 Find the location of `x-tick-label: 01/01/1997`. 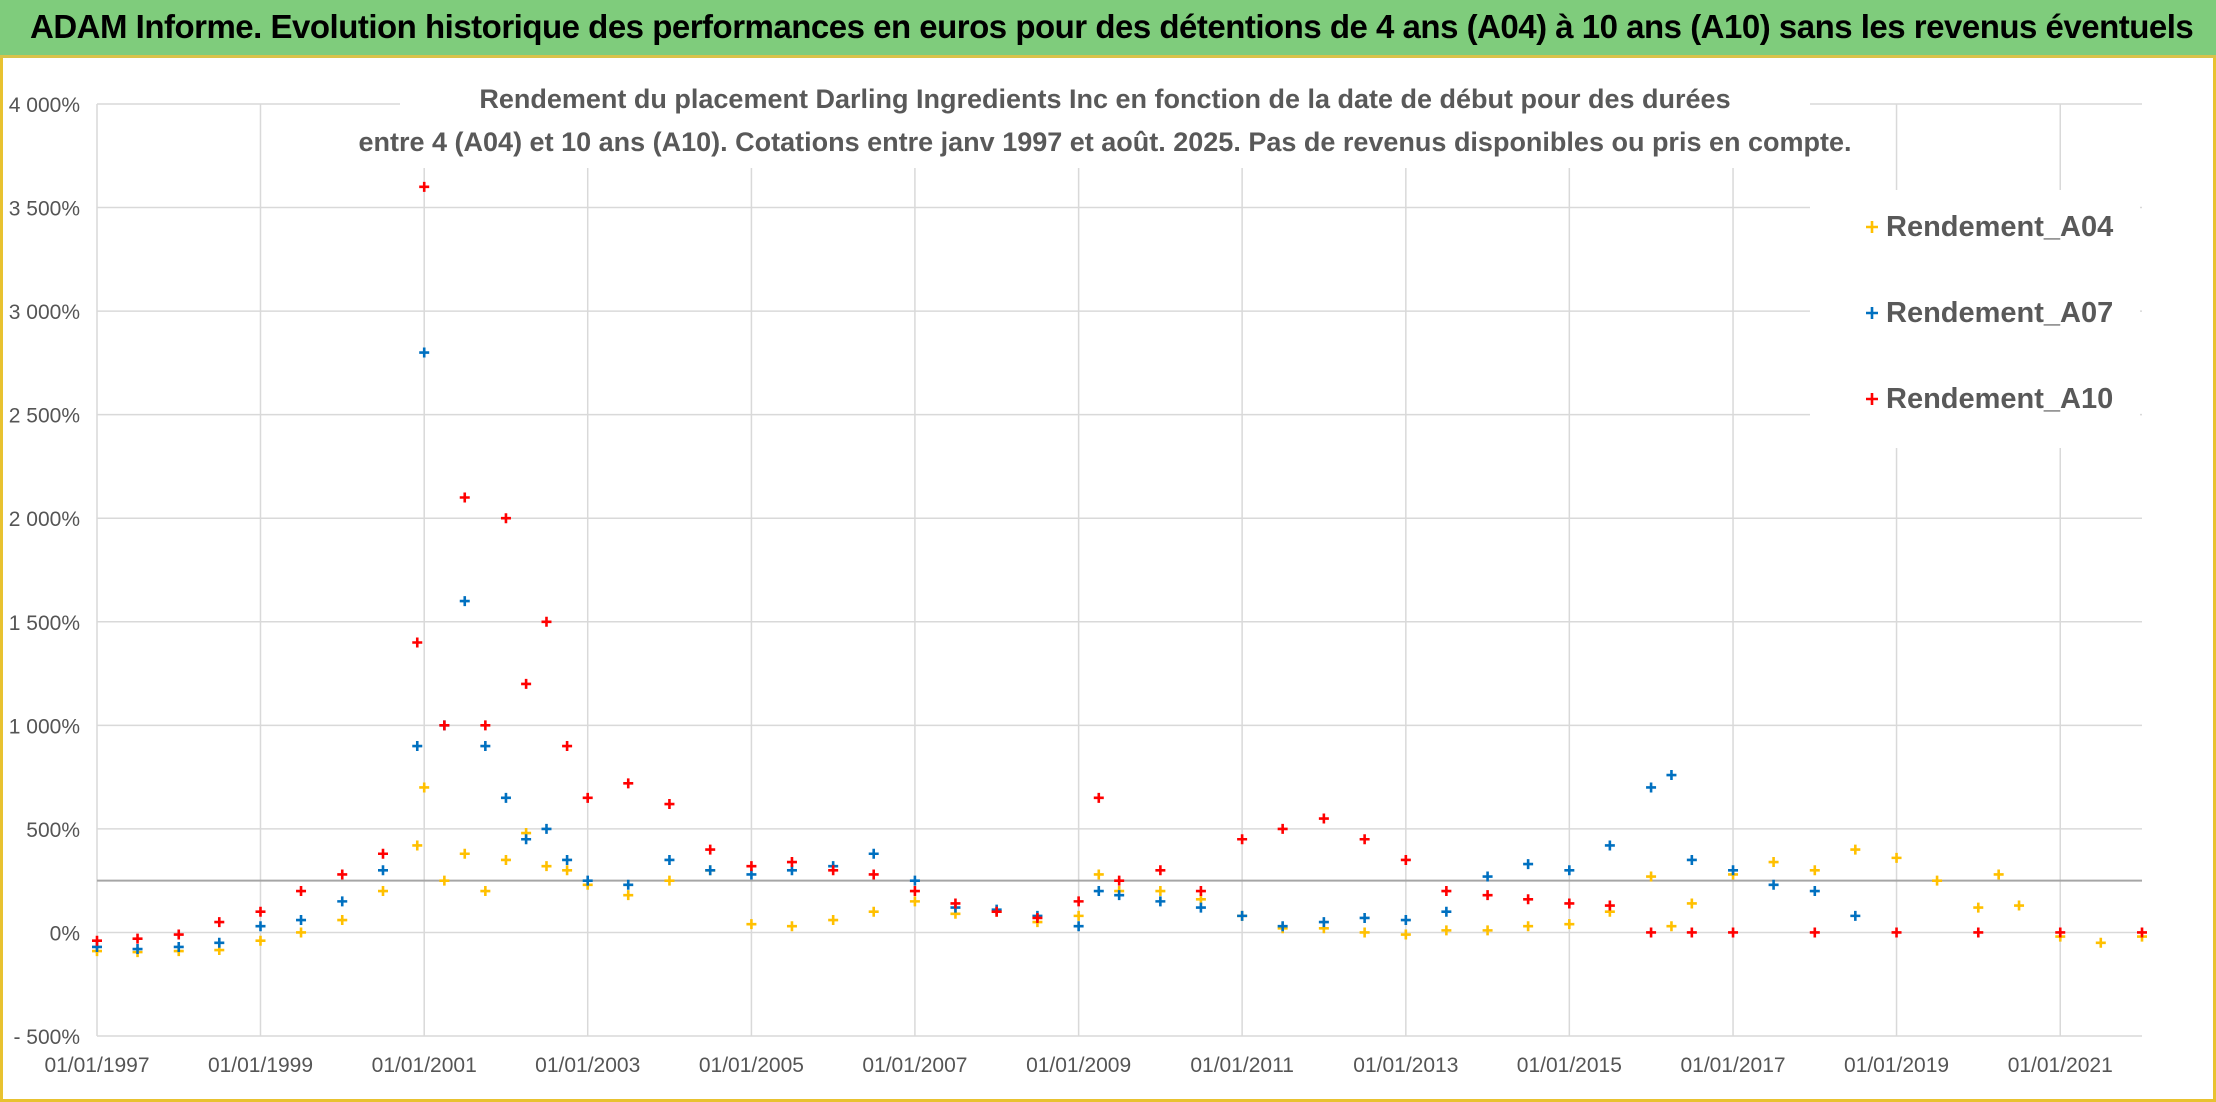

x-tick-label: 01/01/1997 is located at coordinates (96, 1065).